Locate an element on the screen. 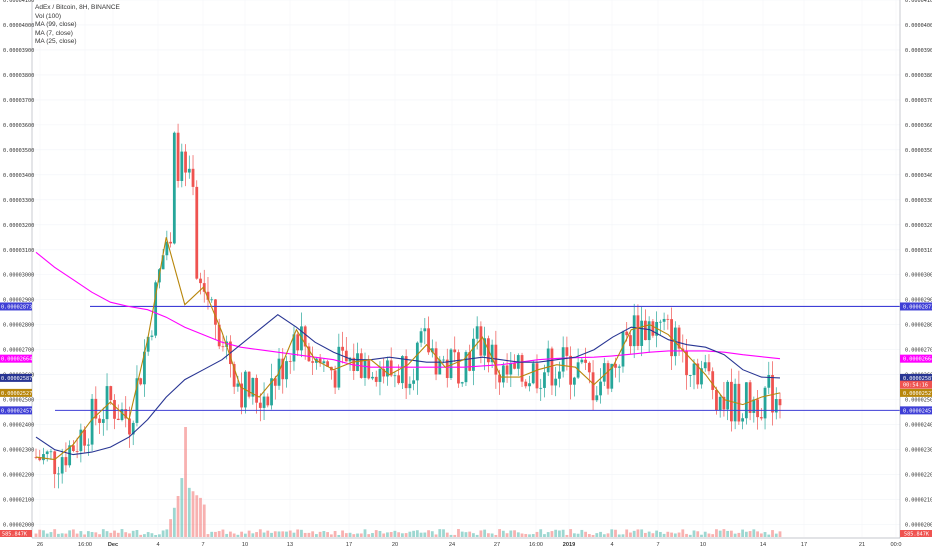 This screenshot has width=932, height=550. price-tag-bg is located at coordinates (916, 410).